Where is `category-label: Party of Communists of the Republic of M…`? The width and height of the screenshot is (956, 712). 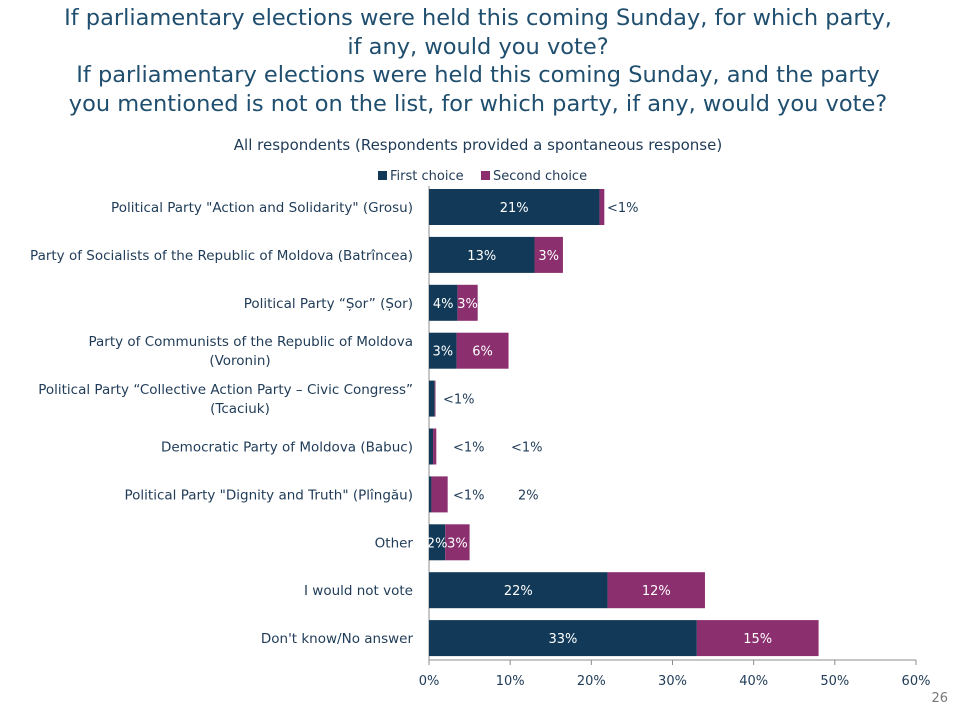 category-label: Party of Communists of the Republic of M… is located at coordinates (250, 342).